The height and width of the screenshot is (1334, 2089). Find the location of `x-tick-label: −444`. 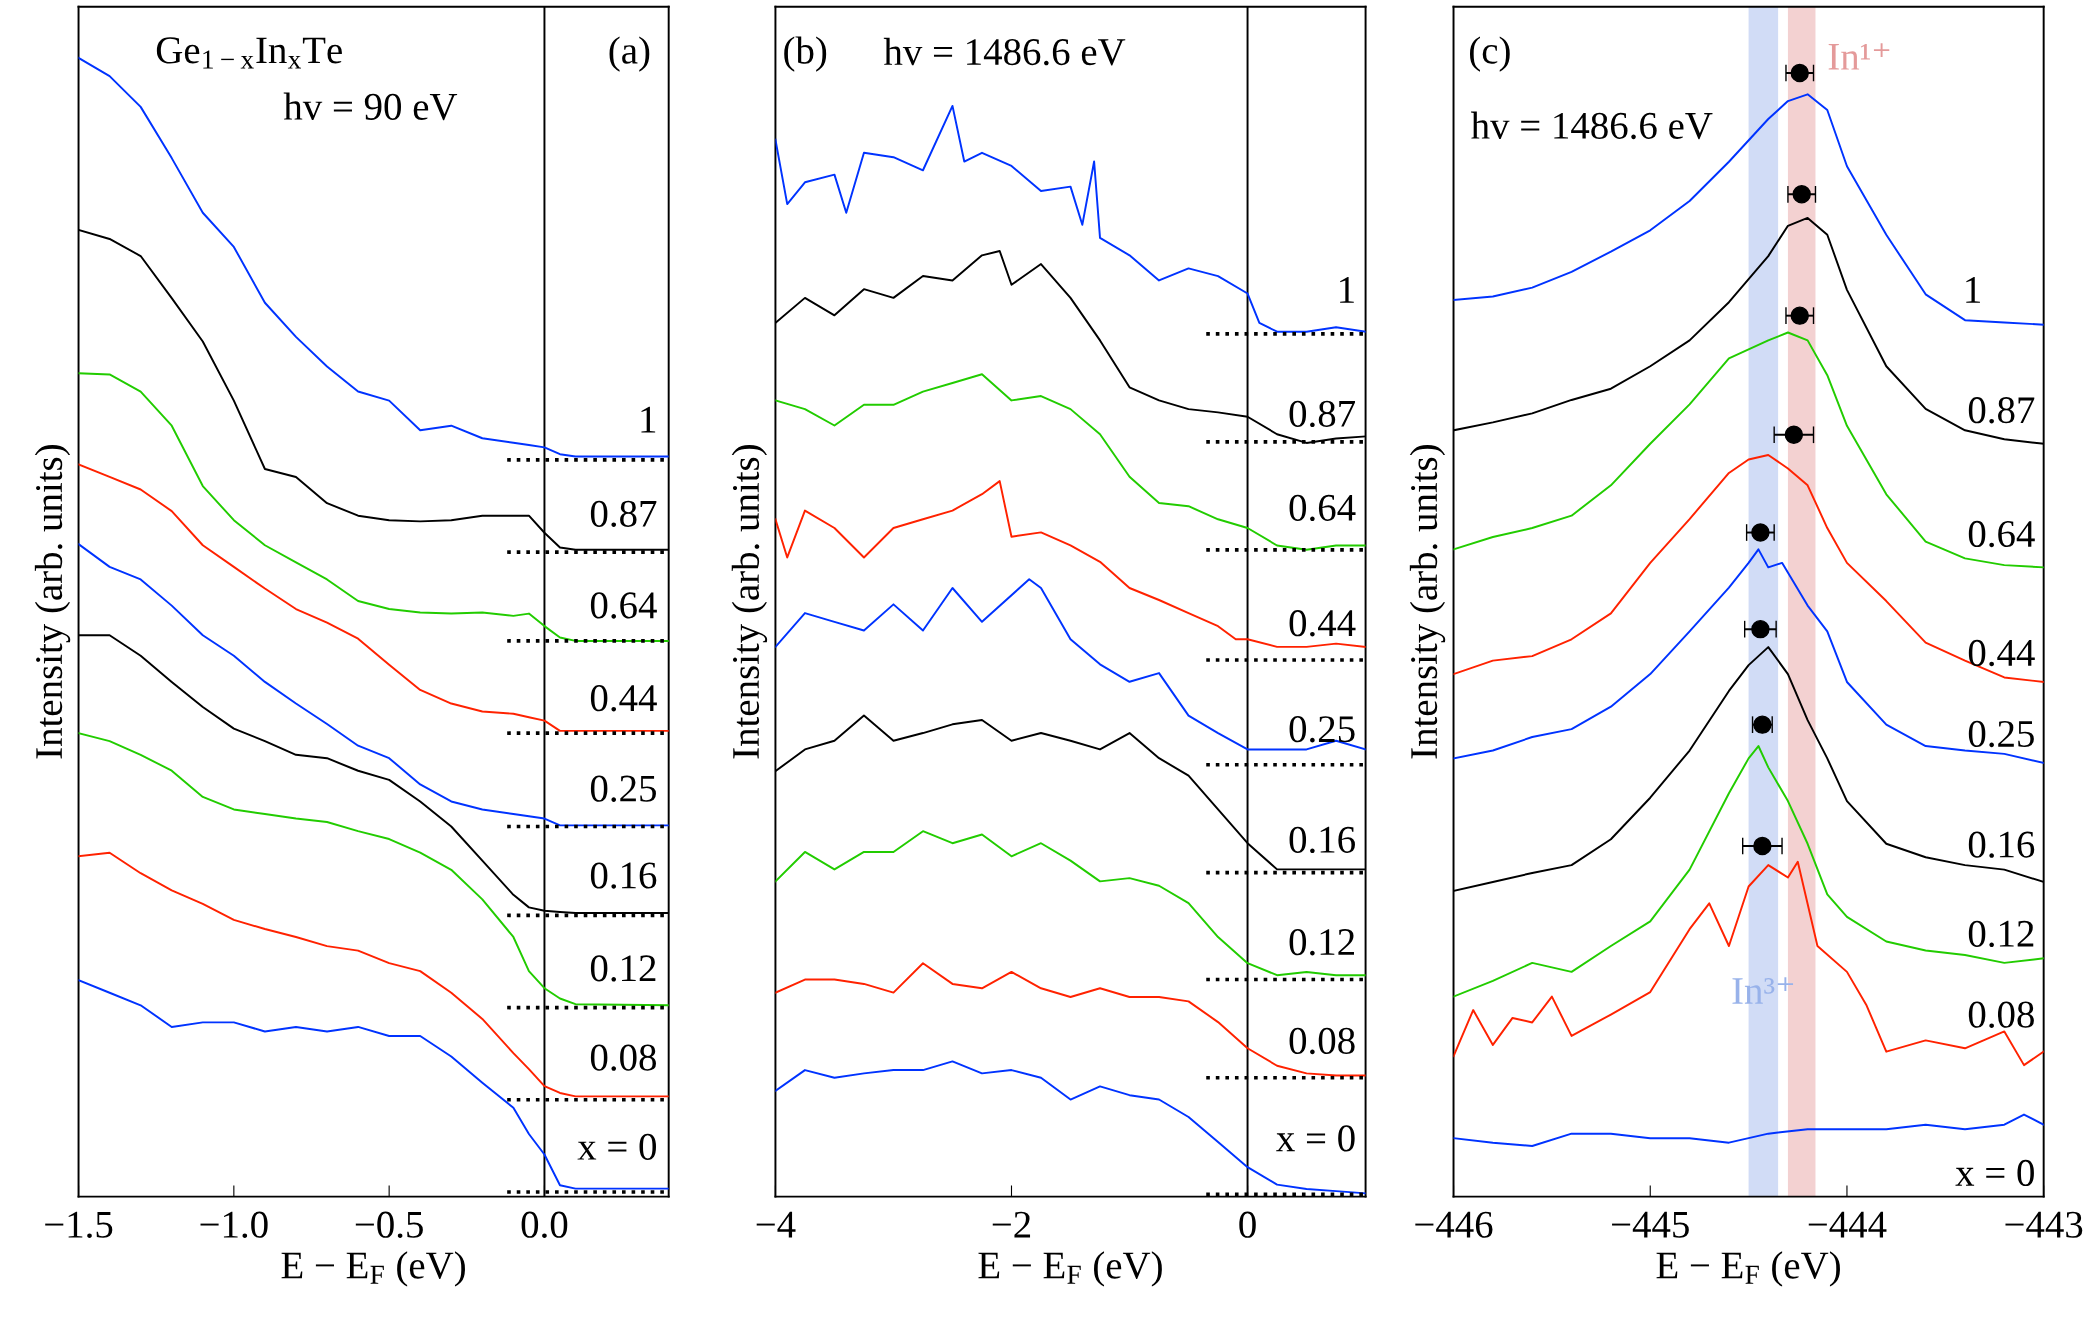

x-tick-label: −444 is located at coordinates (1847, 1224).